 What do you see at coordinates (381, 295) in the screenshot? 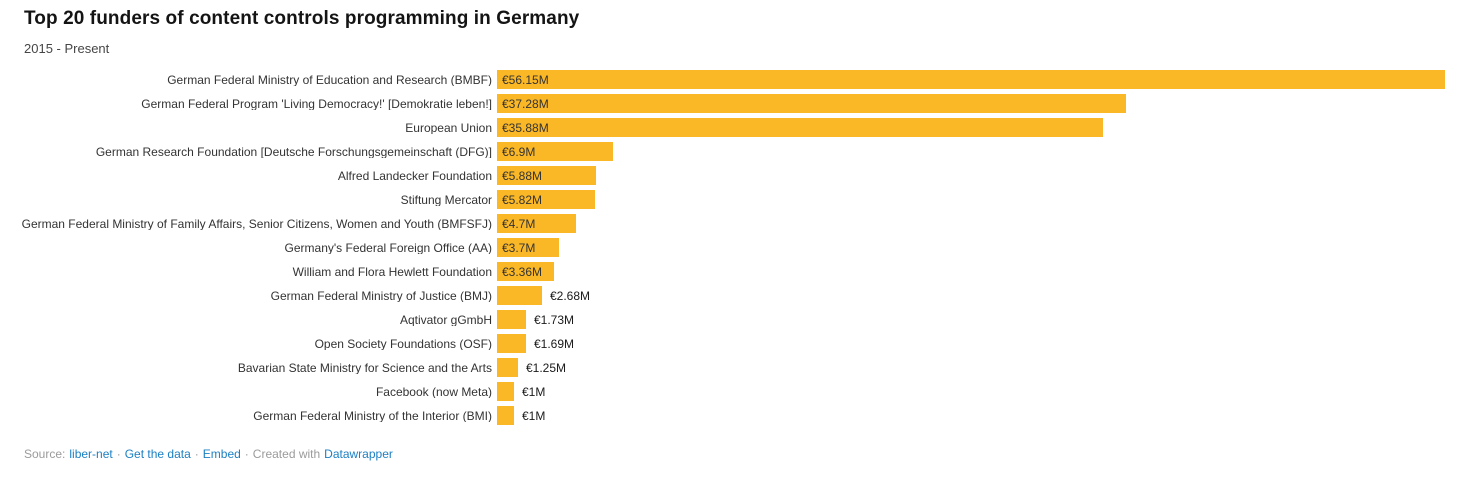
I see `bar-category-label: German Federal Ministry of Justice (BMJ)` at bounding box center [381, 295].